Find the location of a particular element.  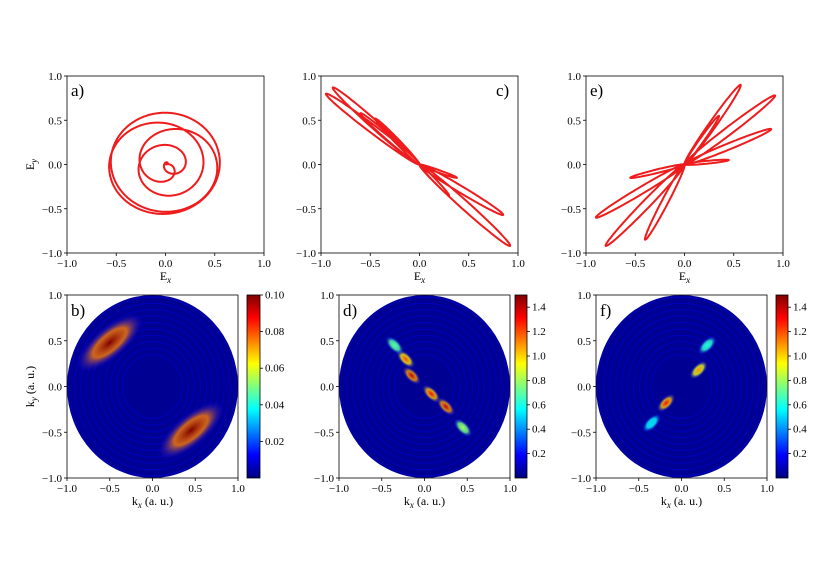

colorbar-tick-label: 0.06 is located at coordinates (275, 369).